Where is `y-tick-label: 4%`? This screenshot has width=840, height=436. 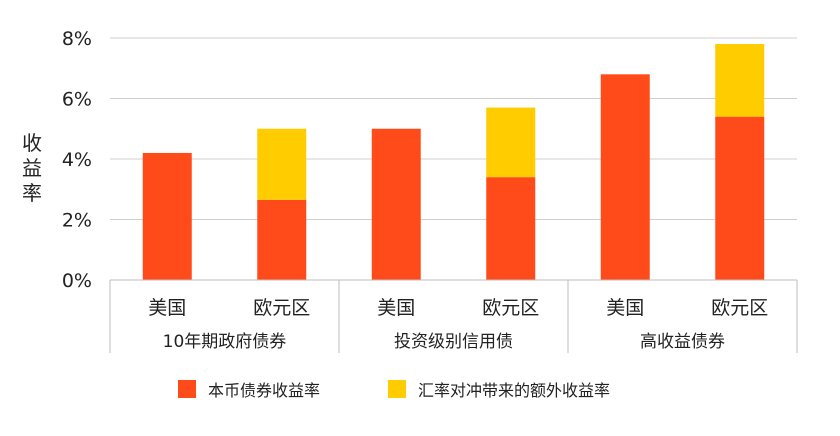 y-tick-label: 4% is located at coordinates (77, 160).